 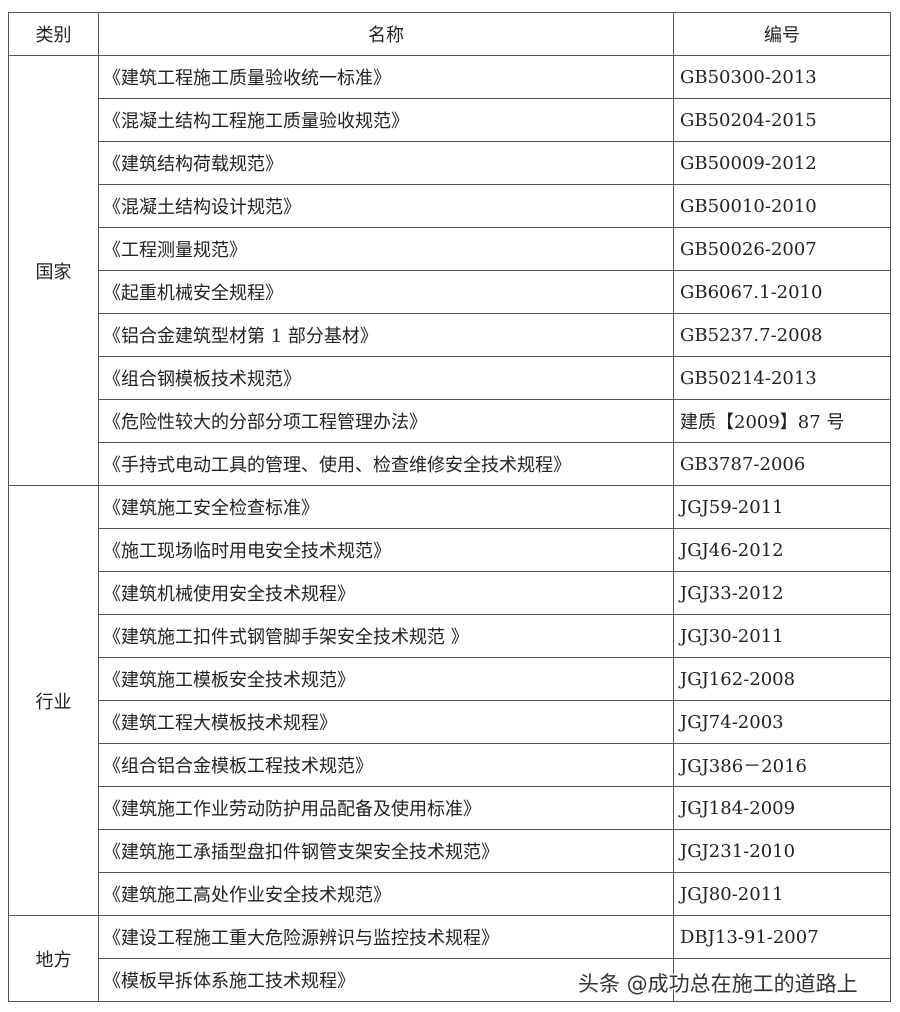 I want to click on table-row: 《建筑施工模板安全技术规范》 JGJ162-2008, so click(x=450, y=679).